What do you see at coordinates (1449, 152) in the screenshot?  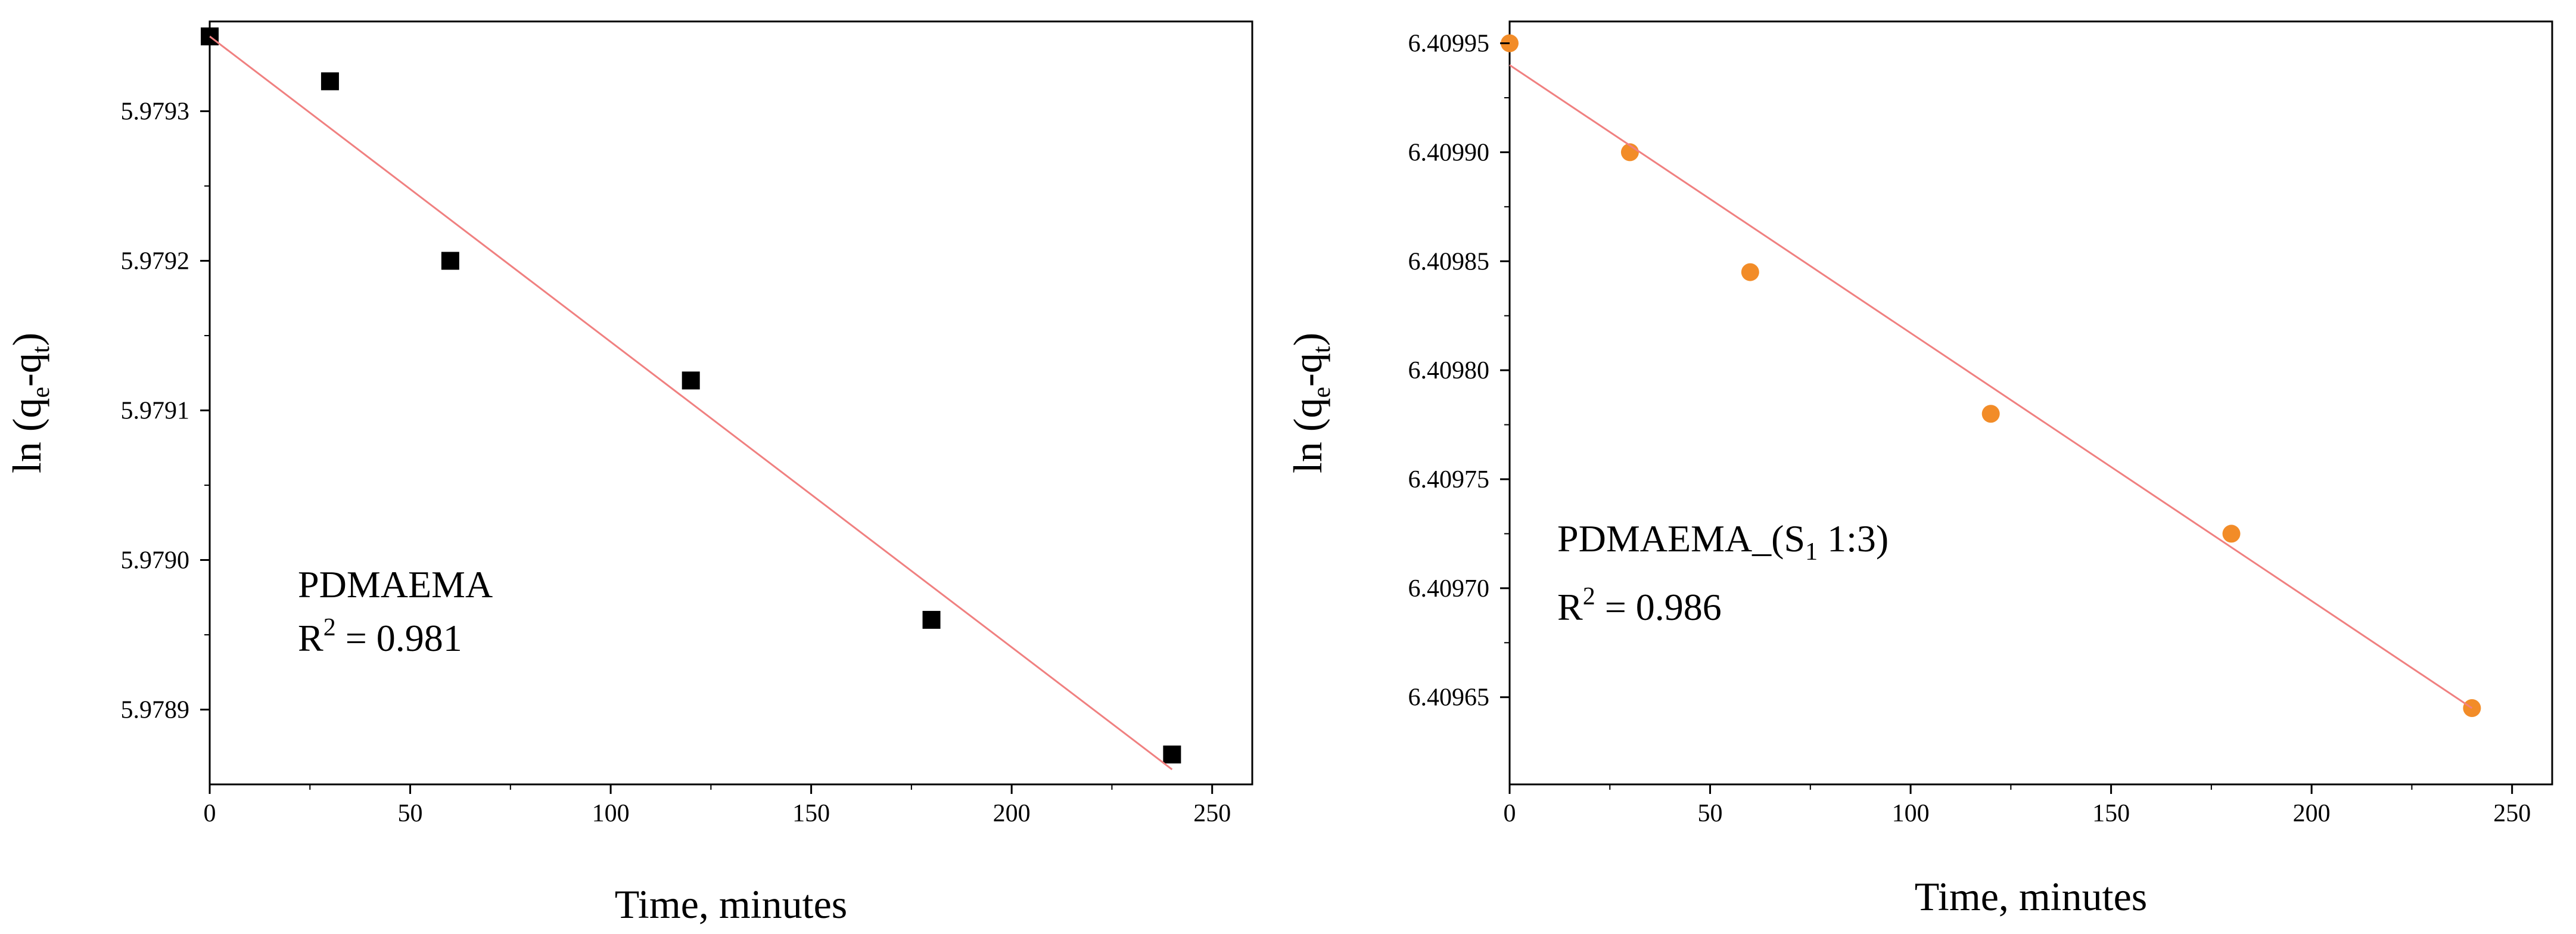 I see `y-tick-label: 6.40990` at bounding box center [1449, 152].